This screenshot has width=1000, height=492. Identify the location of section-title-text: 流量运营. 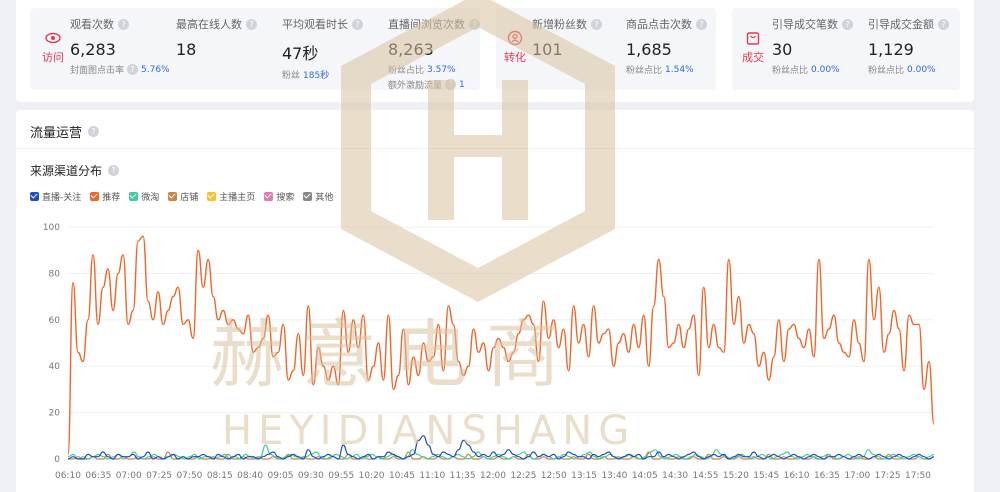
(56, 133).